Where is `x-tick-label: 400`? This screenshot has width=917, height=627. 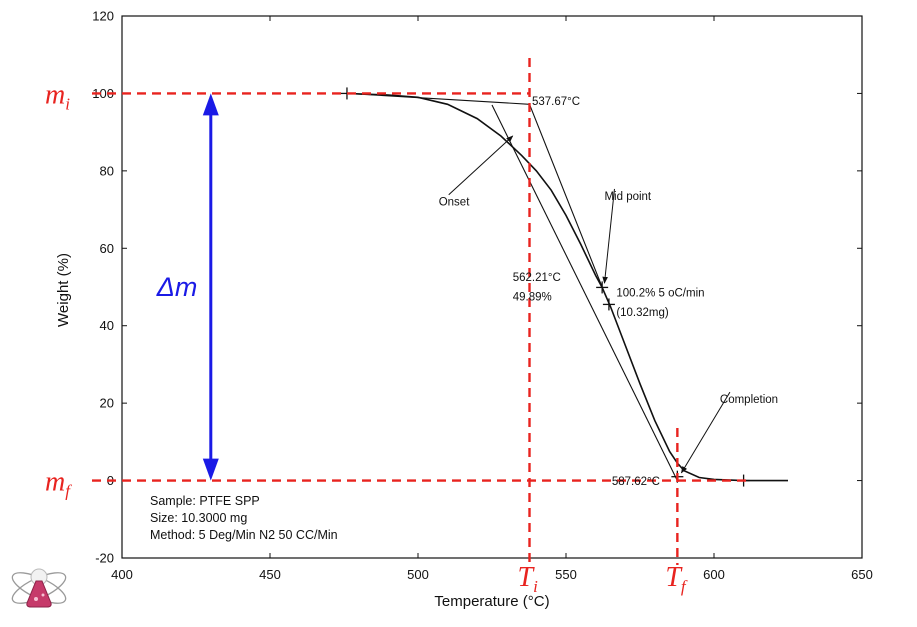
x-tick-label: 400 is located at coordinates (122, 574).